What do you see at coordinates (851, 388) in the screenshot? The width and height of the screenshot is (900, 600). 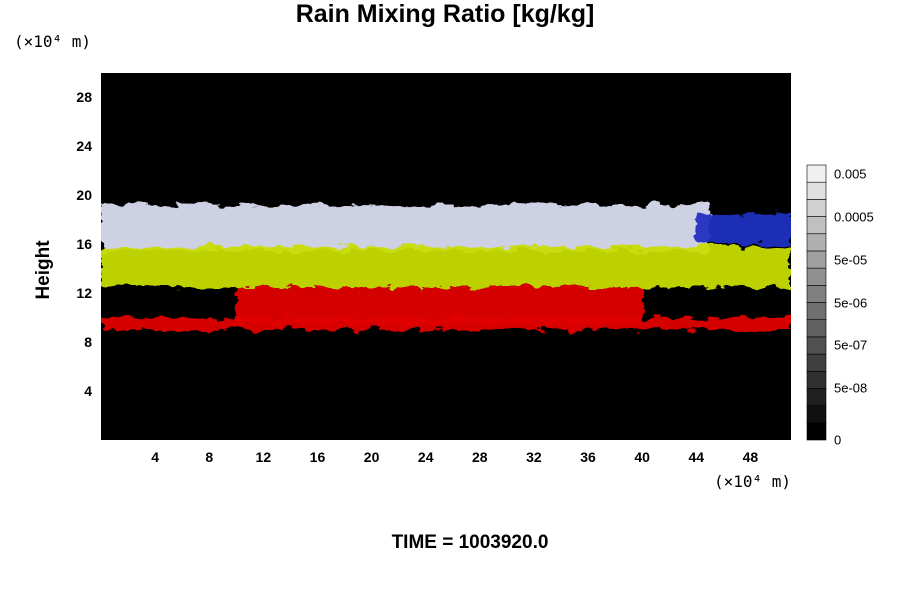 I see `colorbar-tick-label: 5e-08` at bounding box center [851, 388].